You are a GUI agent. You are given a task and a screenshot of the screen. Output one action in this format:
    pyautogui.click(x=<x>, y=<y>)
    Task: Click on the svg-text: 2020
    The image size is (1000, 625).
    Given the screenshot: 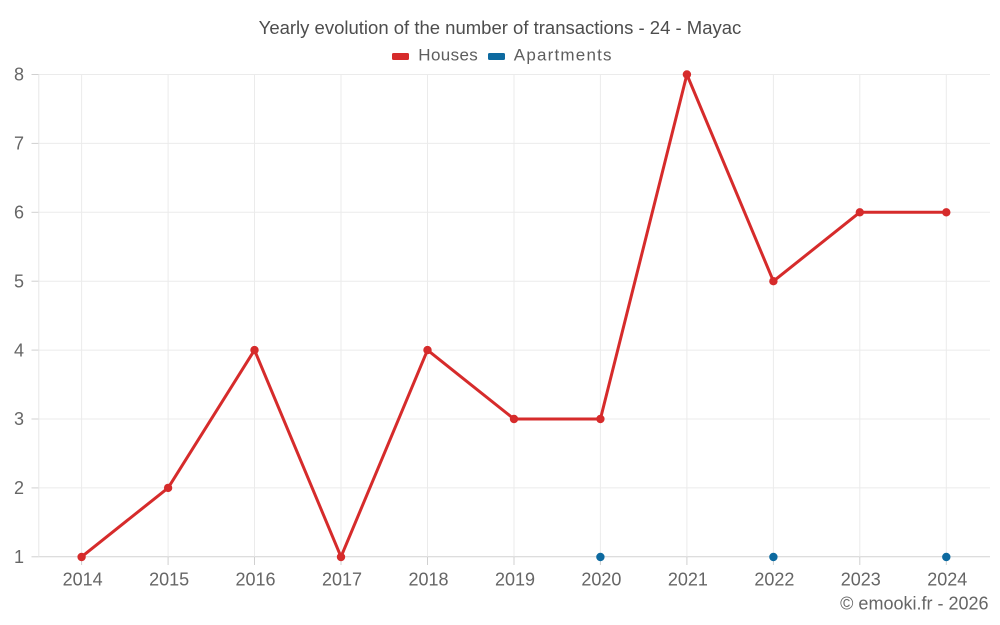 What is the action you would take?
    pyautogui.click(x=601, y=579)
    